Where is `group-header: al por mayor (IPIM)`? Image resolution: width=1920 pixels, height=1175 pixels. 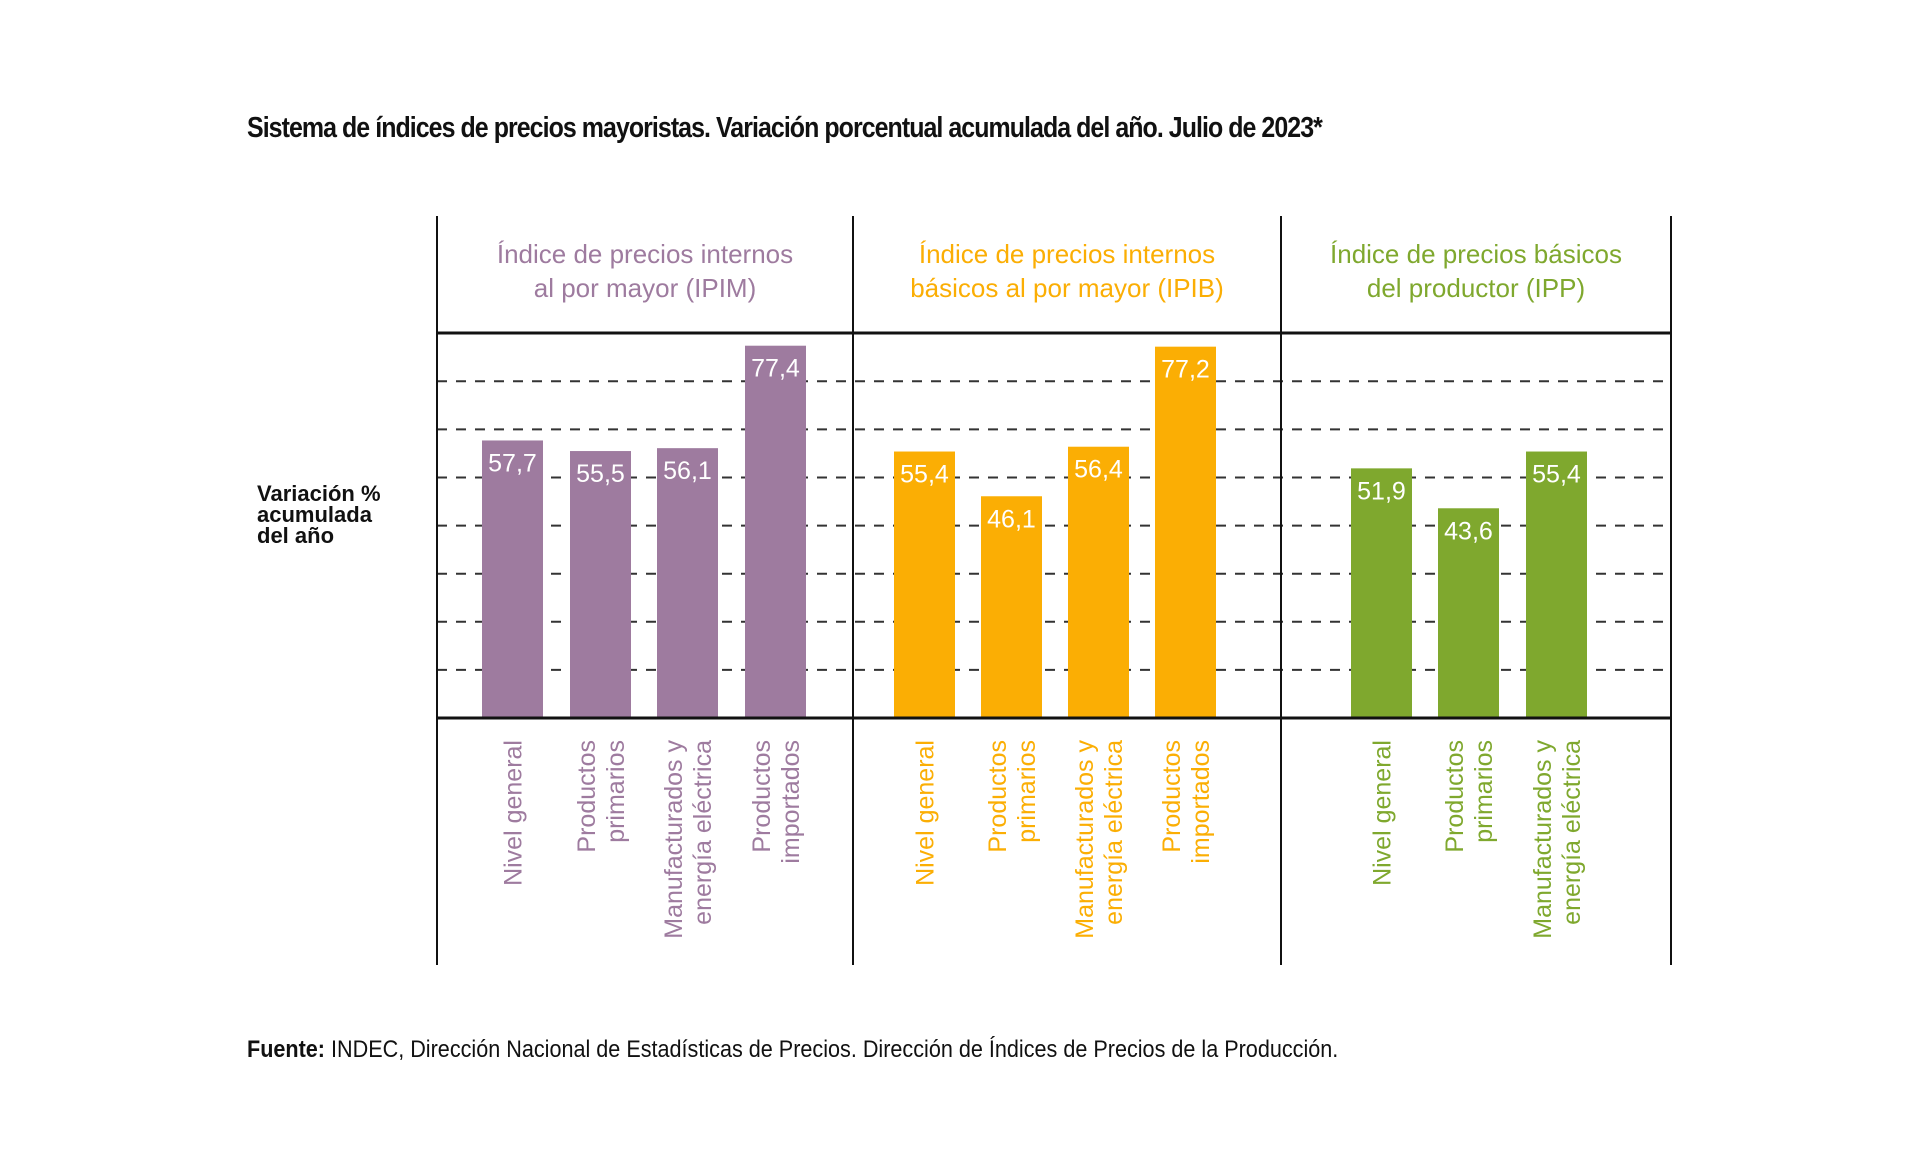
group-header: al por mayor (IPIM) is located at coordinates (645, 288).